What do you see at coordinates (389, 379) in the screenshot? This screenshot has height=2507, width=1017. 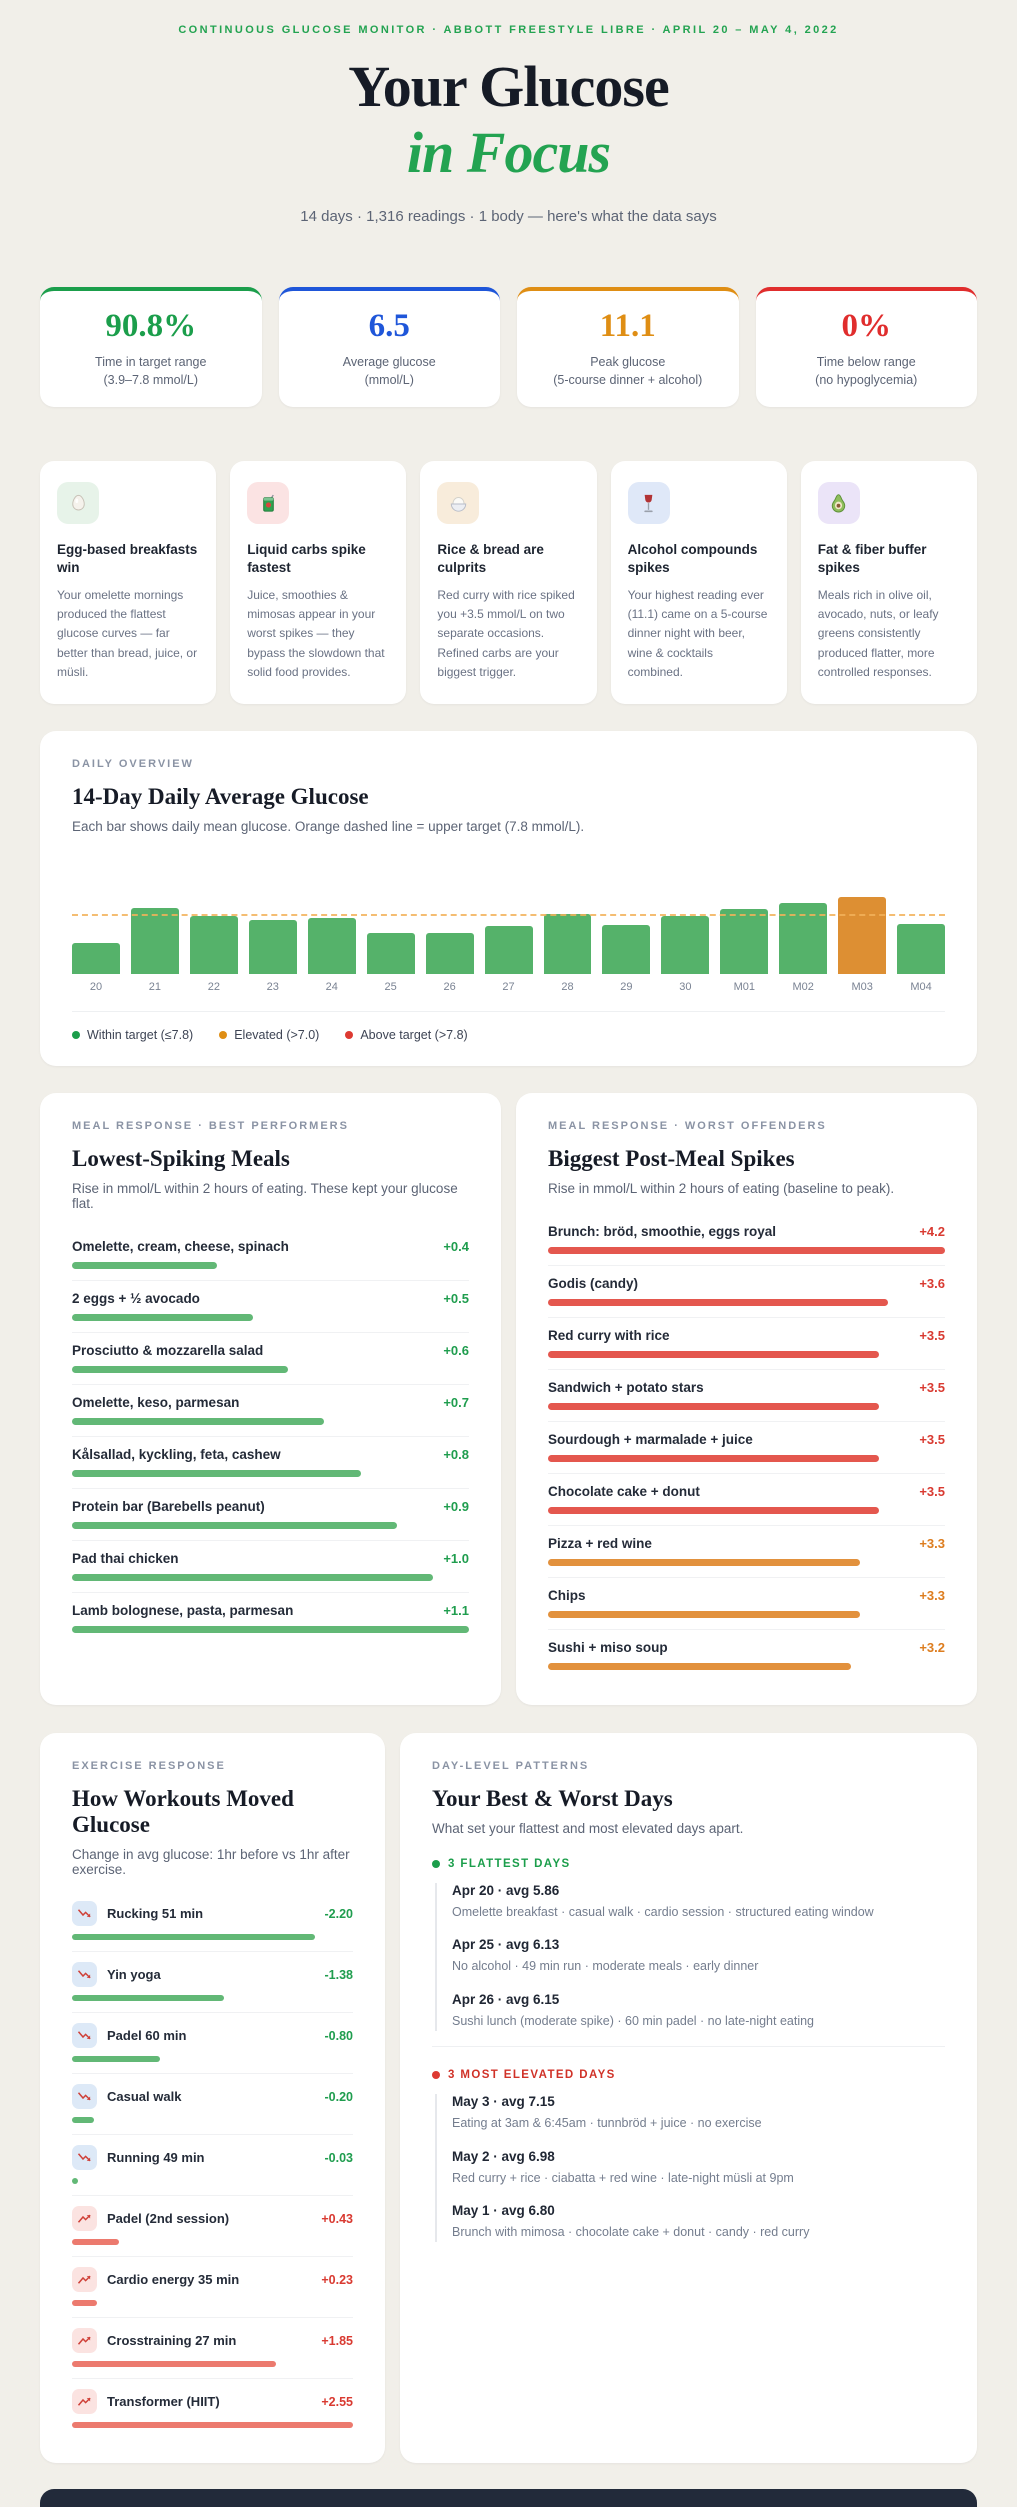 I see `stat-label-line2: (mmol/L)` at bounding box center [389, 379].